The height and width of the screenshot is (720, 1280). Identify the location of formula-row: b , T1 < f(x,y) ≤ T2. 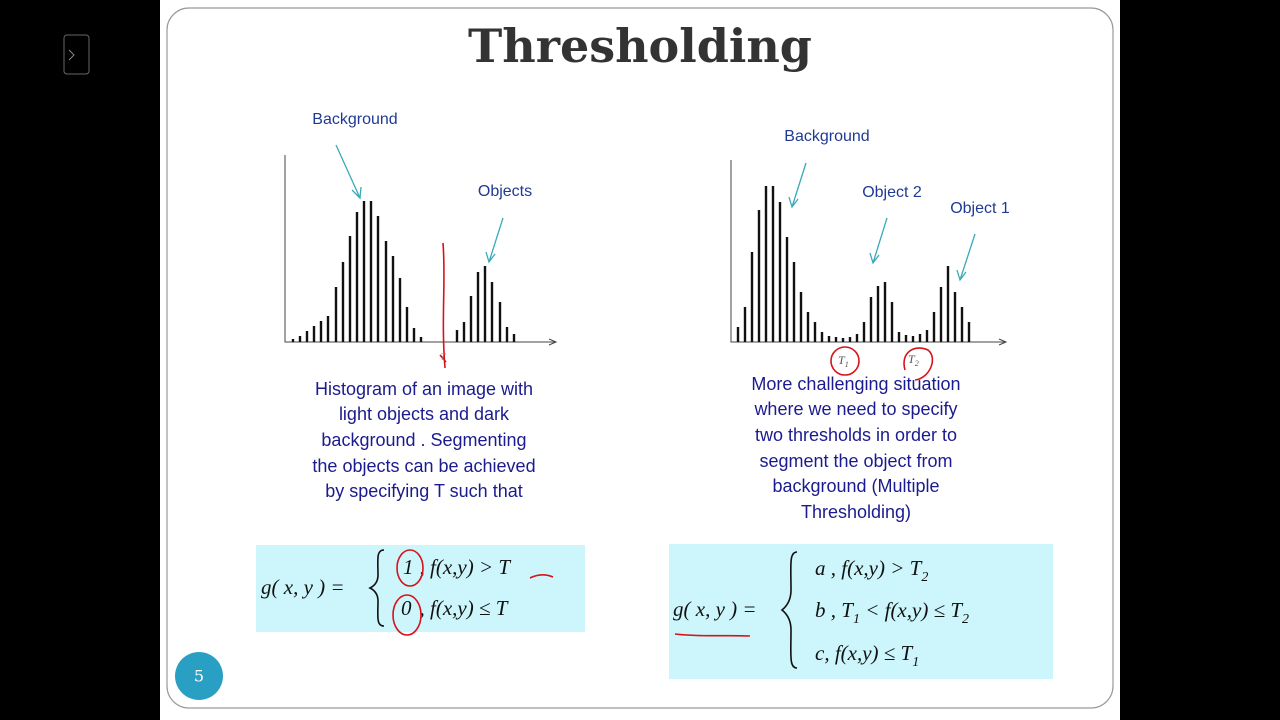
(892, 612).